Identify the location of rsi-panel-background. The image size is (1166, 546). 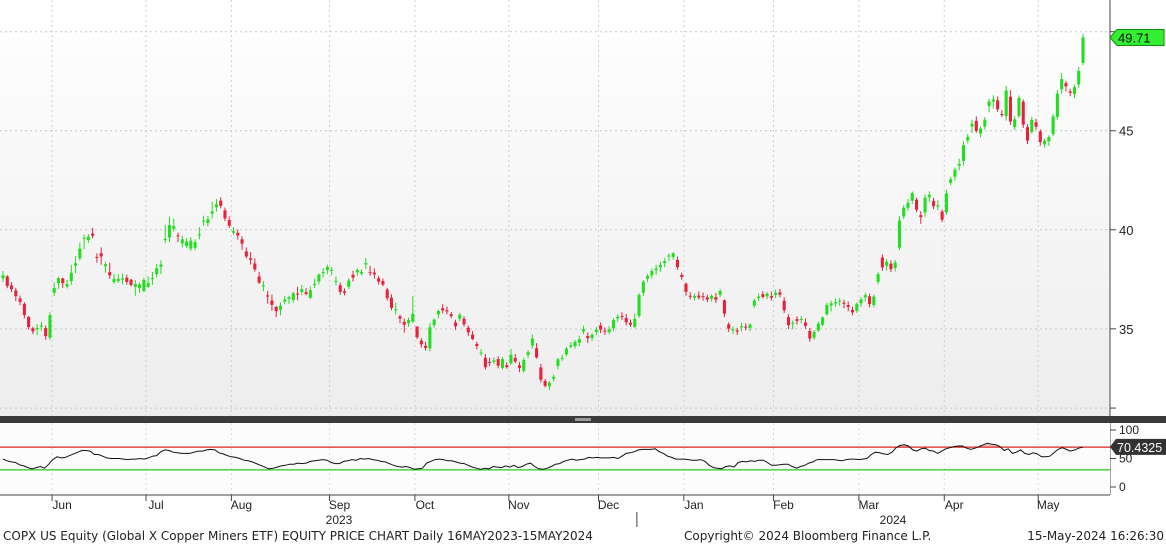
(555, 459).